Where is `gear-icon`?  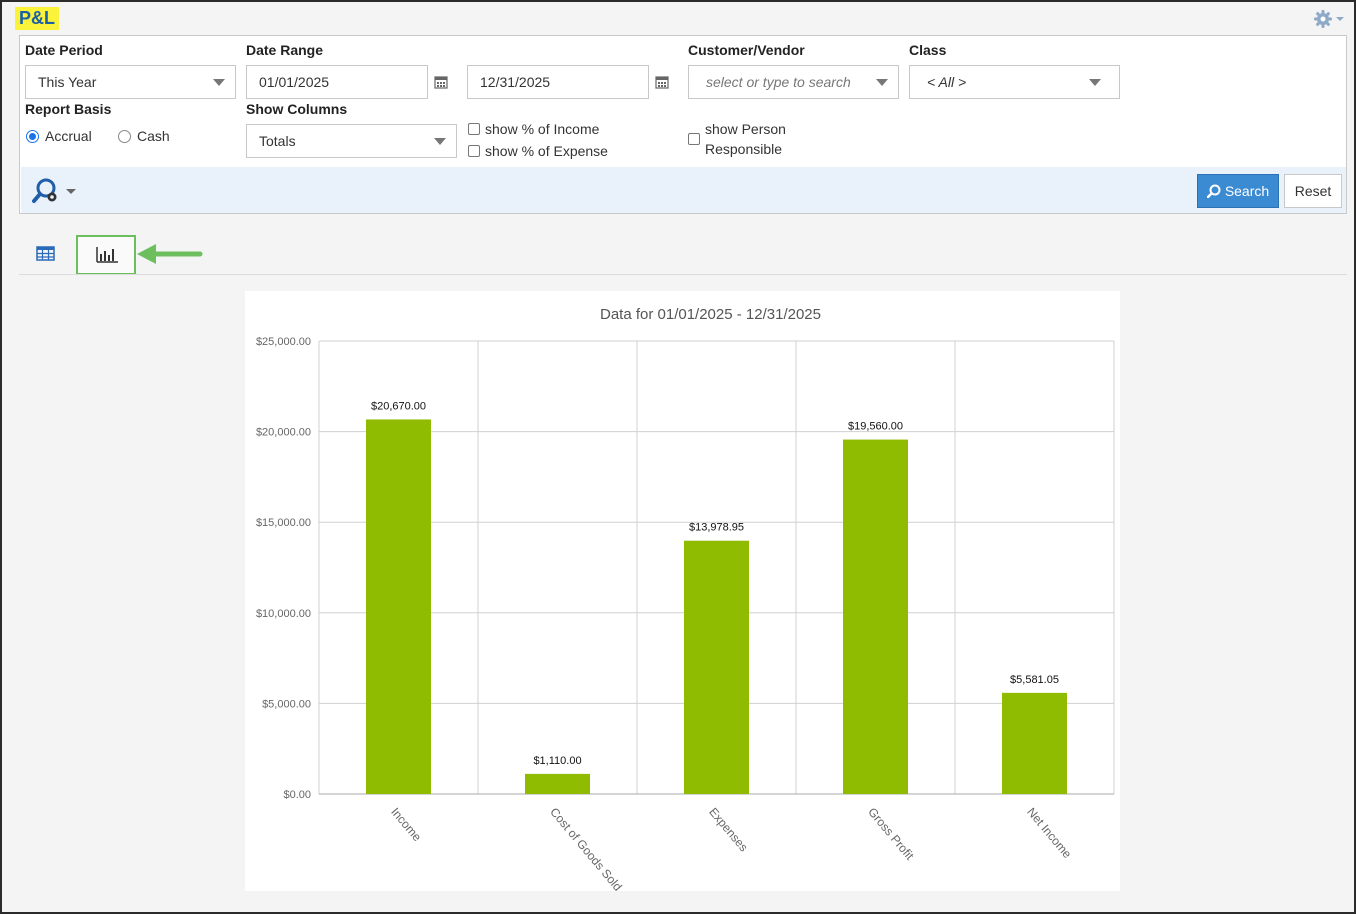 gear-icon is located at coordinates (1323, 19).